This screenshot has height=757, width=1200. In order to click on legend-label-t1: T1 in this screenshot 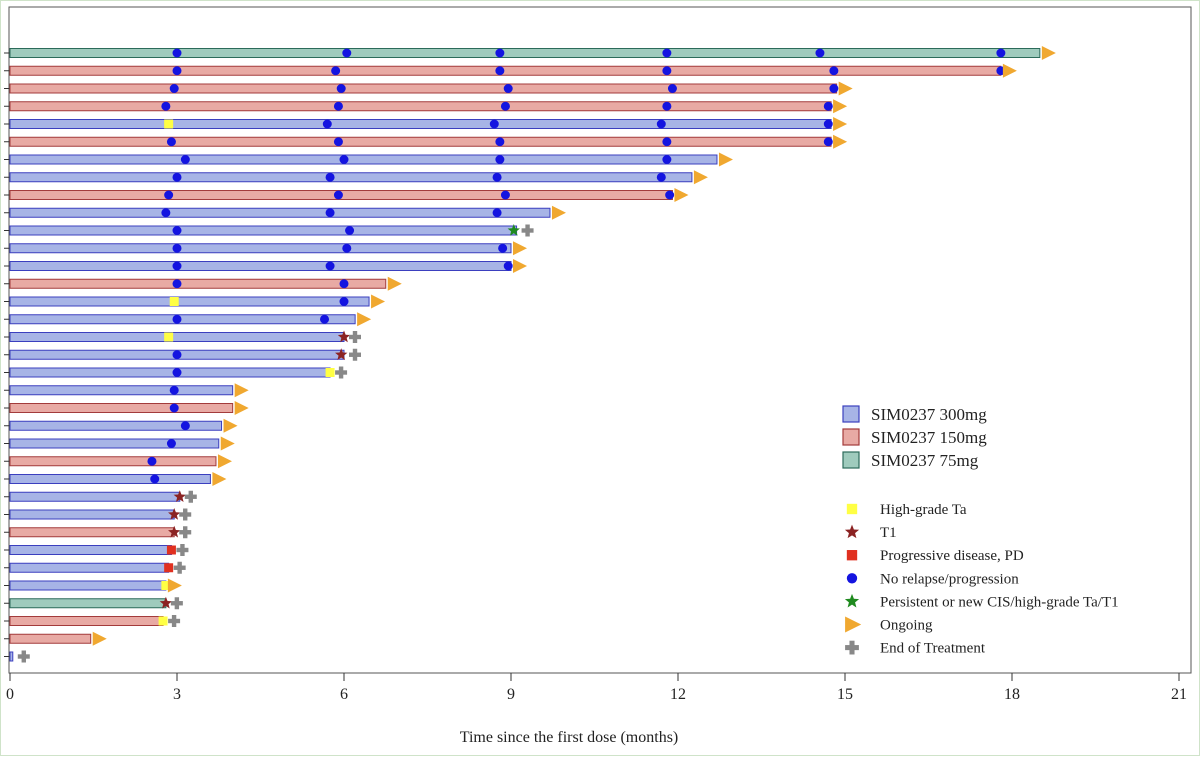, I will do `click(888, 533)`.